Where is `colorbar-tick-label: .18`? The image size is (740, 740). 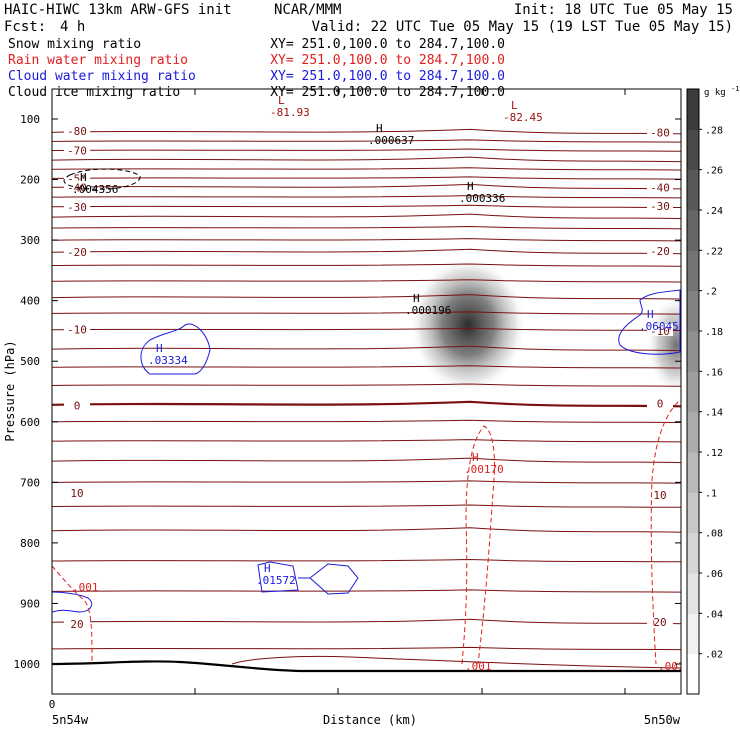 colorbar-tick-label: .18 is located at coordinates (714, 332).